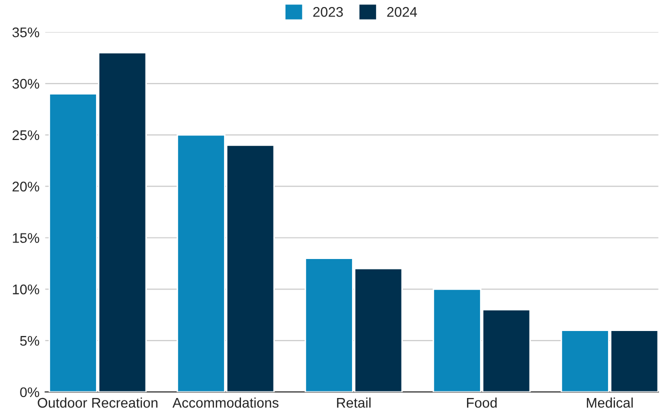 The width and height of the screenshot is (665, 417). I want to click on y-tick-label: 25%, so click(26, 135).